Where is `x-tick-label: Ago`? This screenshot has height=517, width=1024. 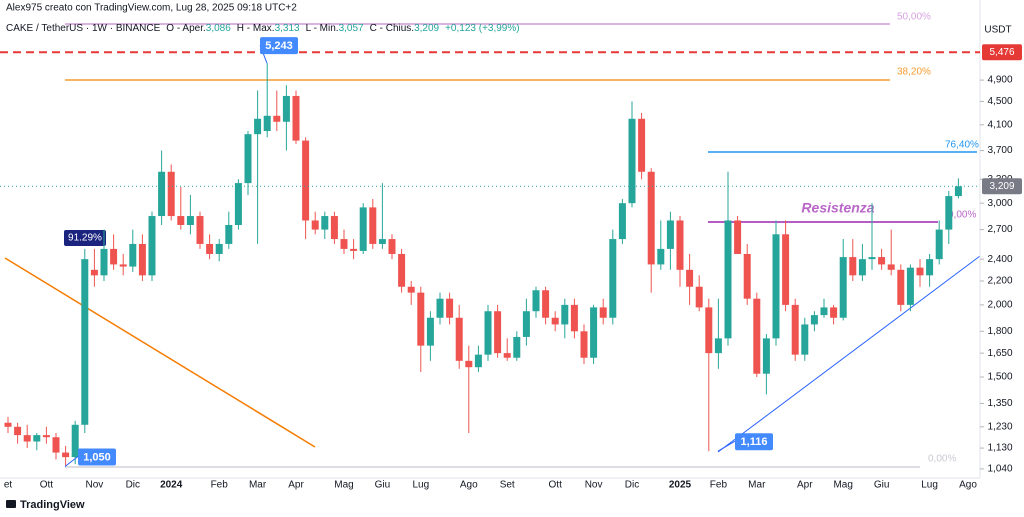 x-tick-label: Ago is located at coordinates (469, 485).